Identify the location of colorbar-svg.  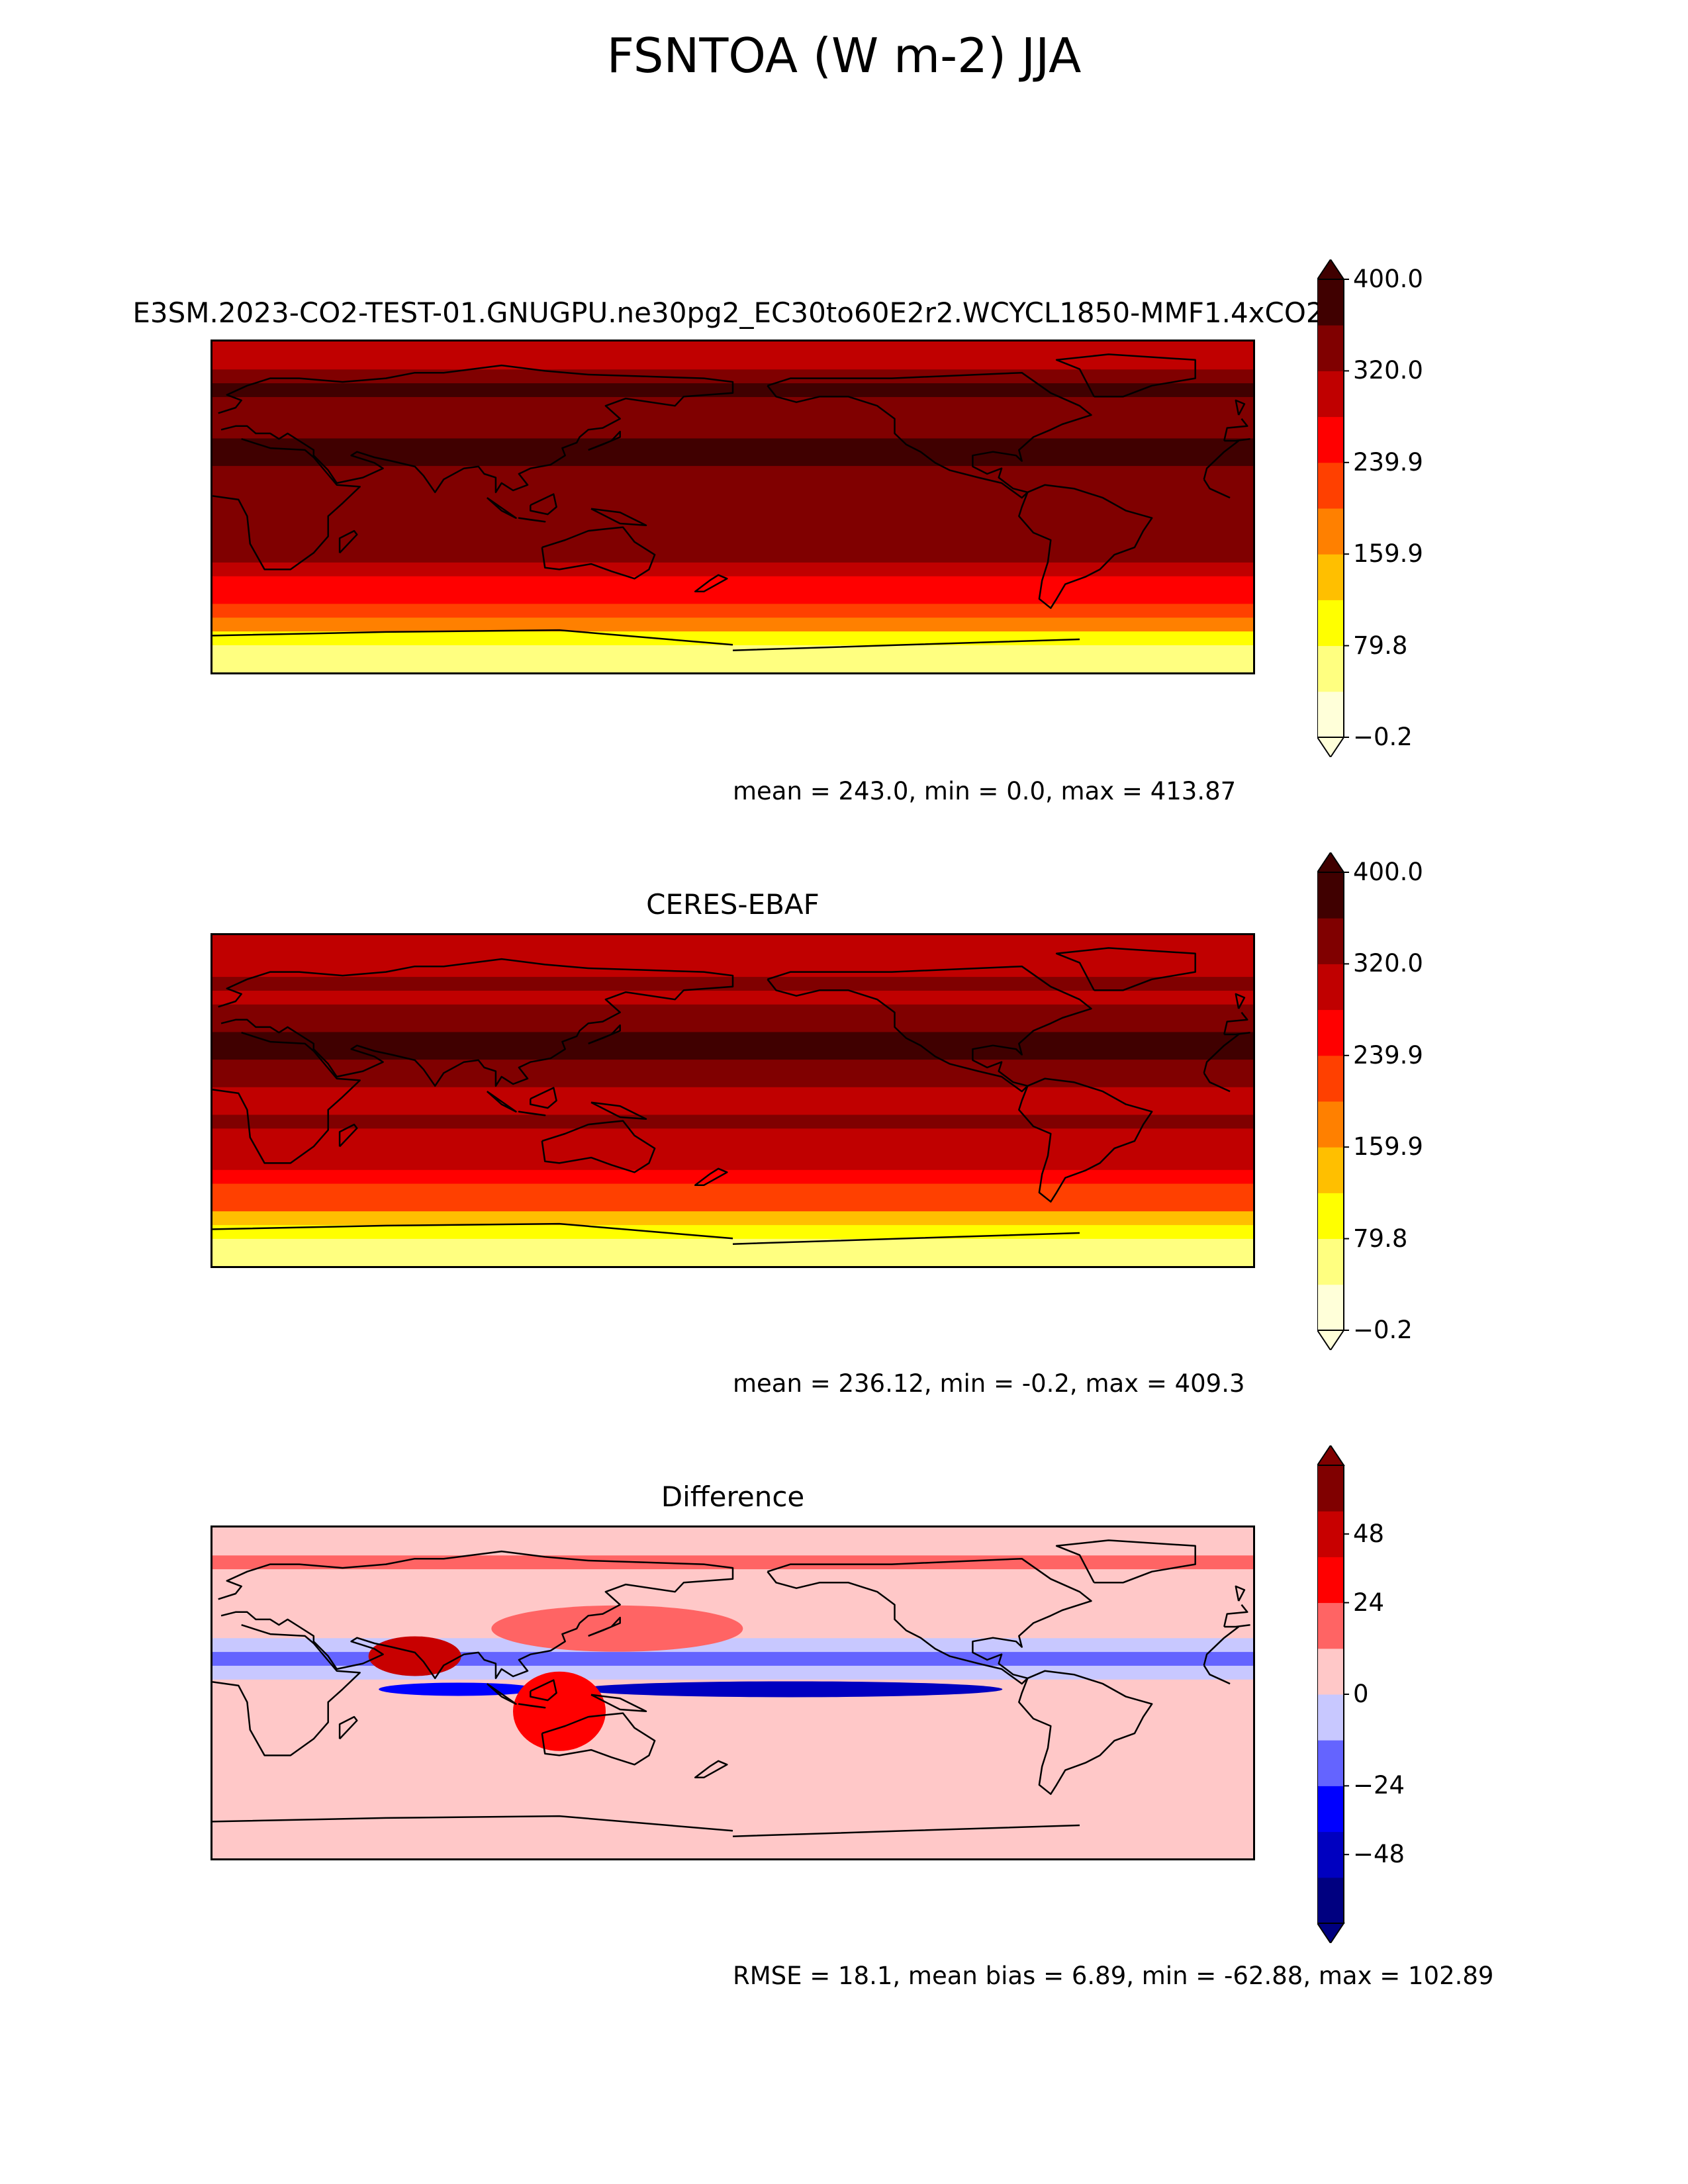
(1332, 1694).